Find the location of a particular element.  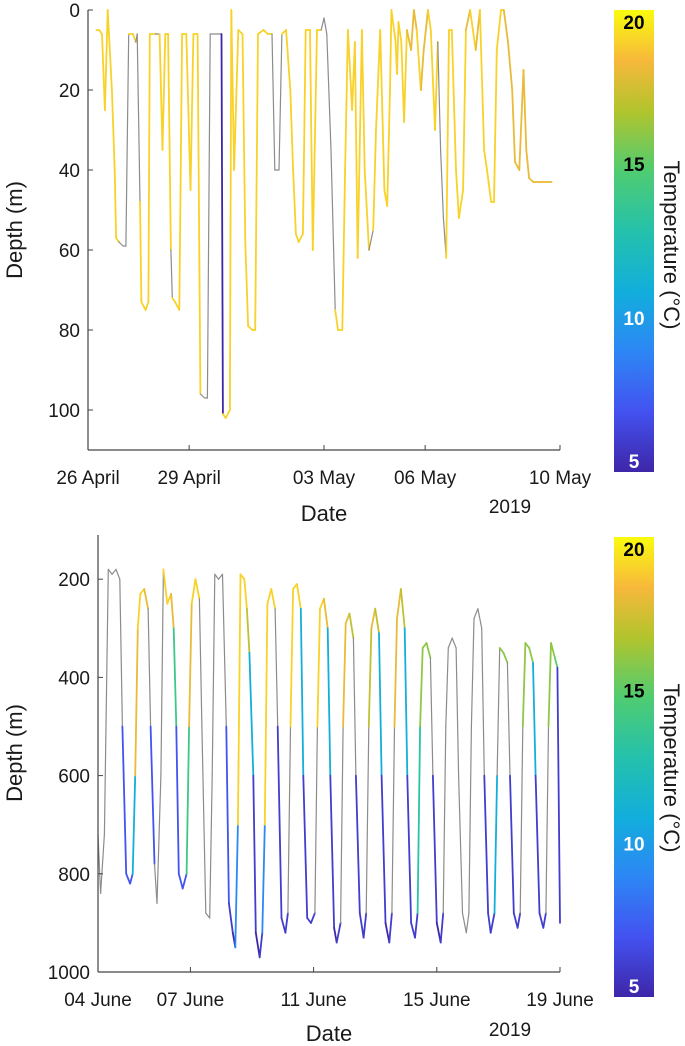

x-tick-label: 04 June is located at coordinates (98, 1000).